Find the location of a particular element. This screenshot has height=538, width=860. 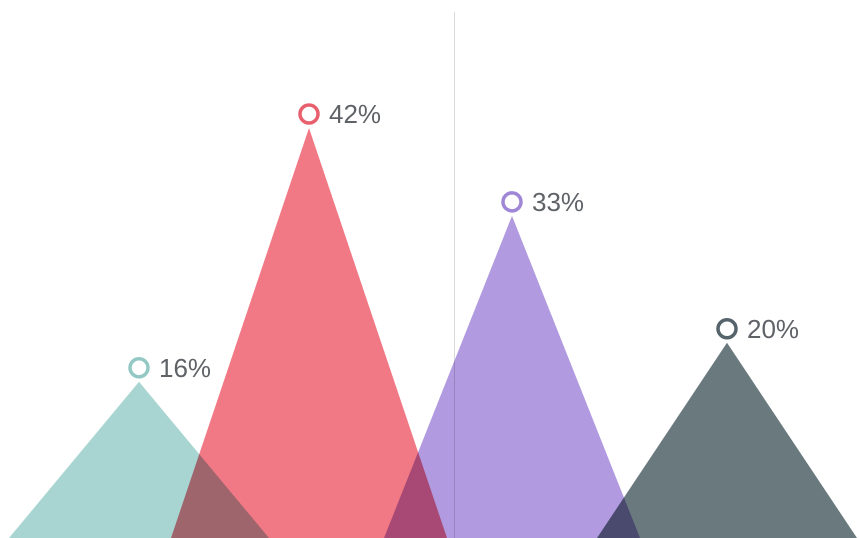

value-label-4: 20% is located at coordinates (773, 329).